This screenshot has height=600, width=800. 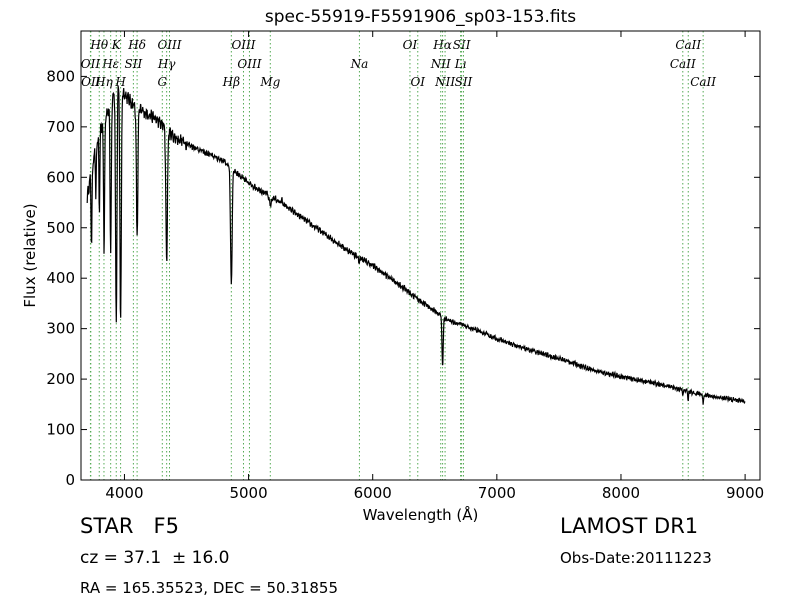 What do you see at coordinates (621, 493) in the screenshot?
I see `x-tick-label: 8000` at bounding box center [621, 493].